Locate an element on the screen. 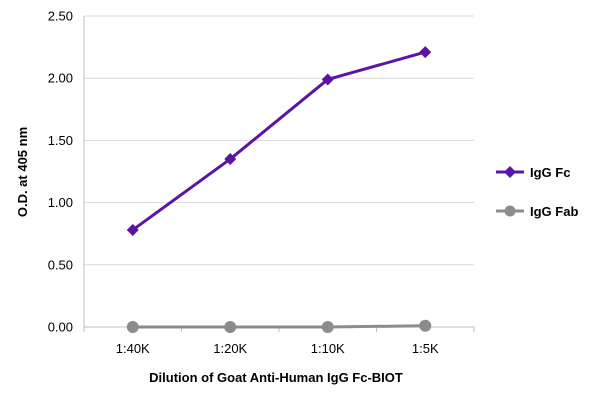  y-tick-labels: 0.00 0.50 1.00 1.50 2.00 2.50 is located at coordinates (60, 172).